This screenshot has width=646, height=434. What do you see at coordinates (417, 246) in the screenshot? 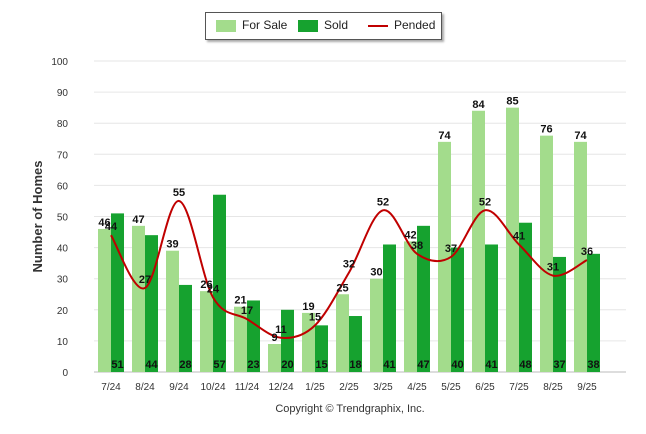
I see `data-label-pended: 38` at bounding box center [417, 246].